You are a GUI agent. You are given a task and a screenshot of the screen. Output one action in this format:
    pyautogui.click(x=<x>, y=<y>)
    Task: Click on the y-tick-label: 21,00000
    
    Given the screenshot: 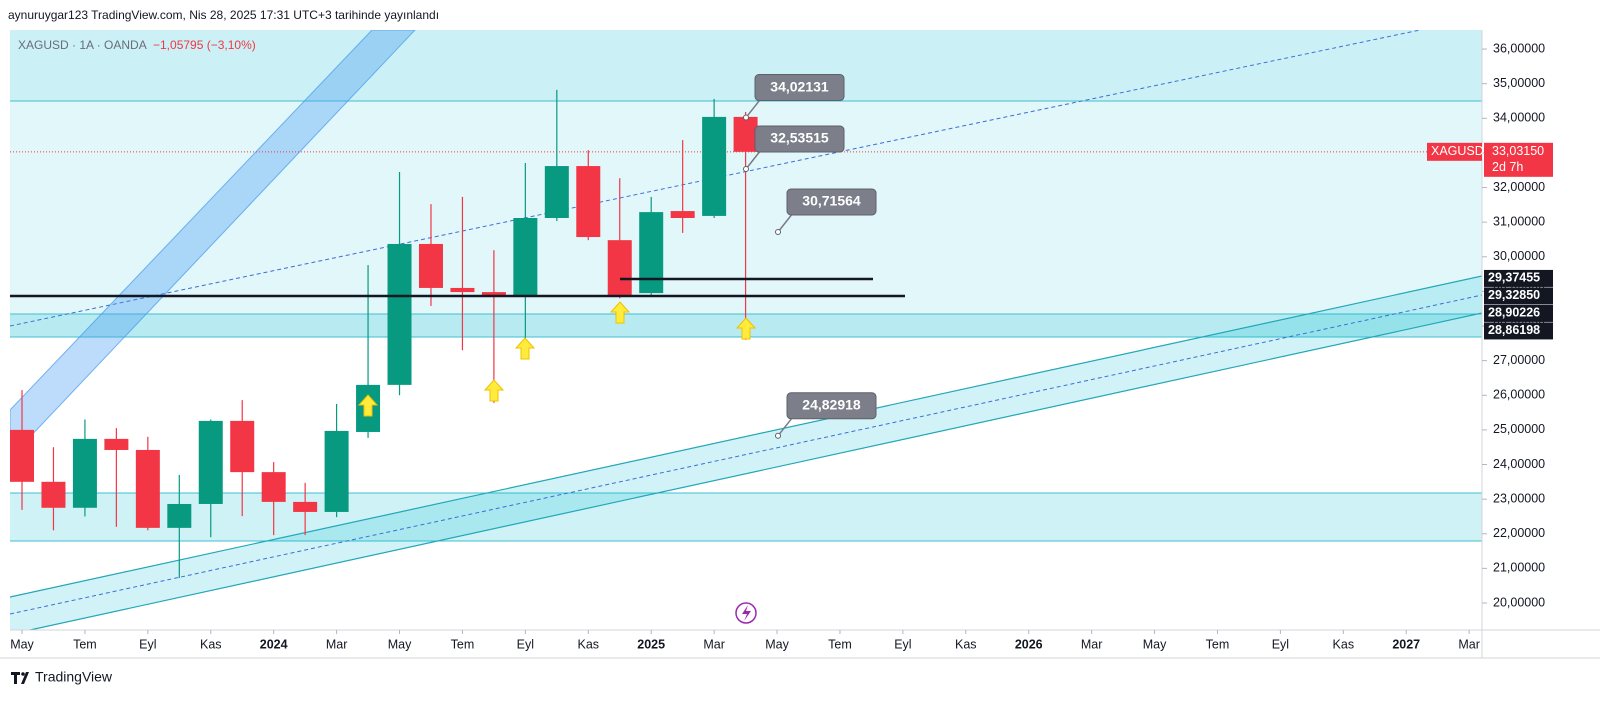 What is the action you would take?
    pyautogui.click(x=1519, y=568)
    